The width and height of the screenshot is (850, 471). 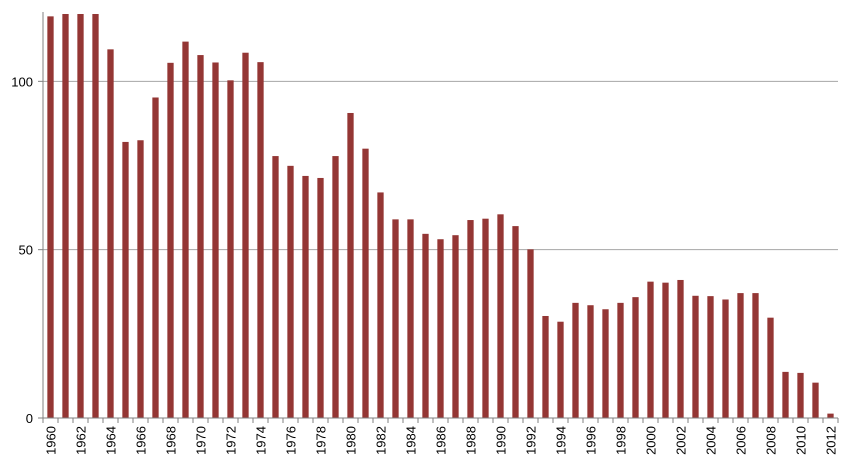 I want to click on x-tick-label: 1970, so click(x=201, y=440).